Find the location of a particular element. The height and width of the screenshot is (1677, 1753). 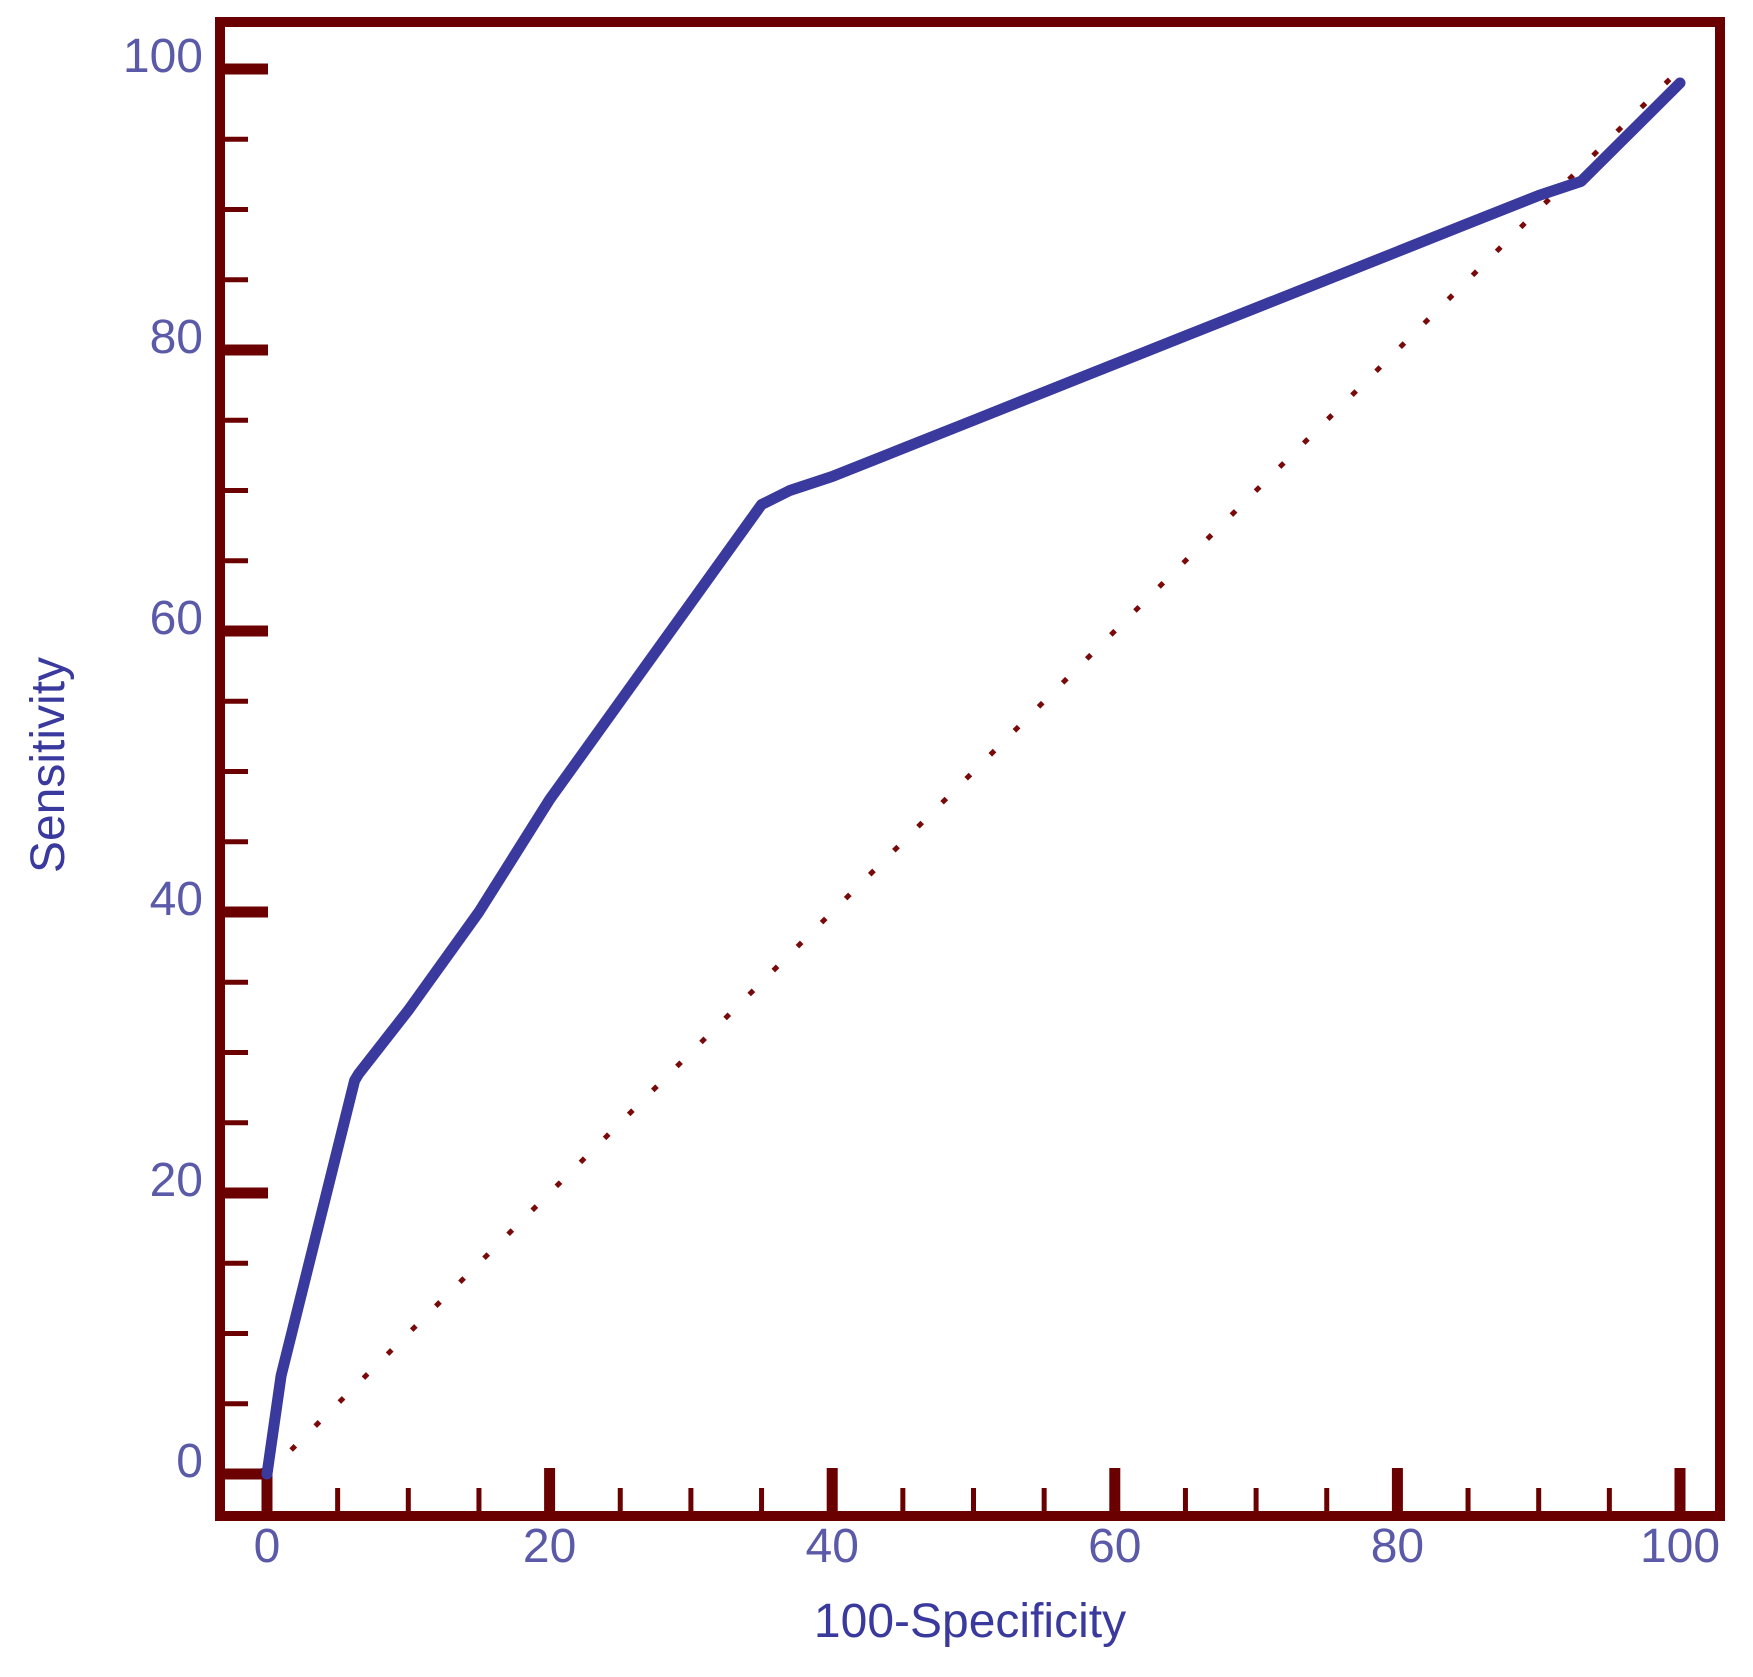

x-axis-ticks is located at coordinates (973, 1492).